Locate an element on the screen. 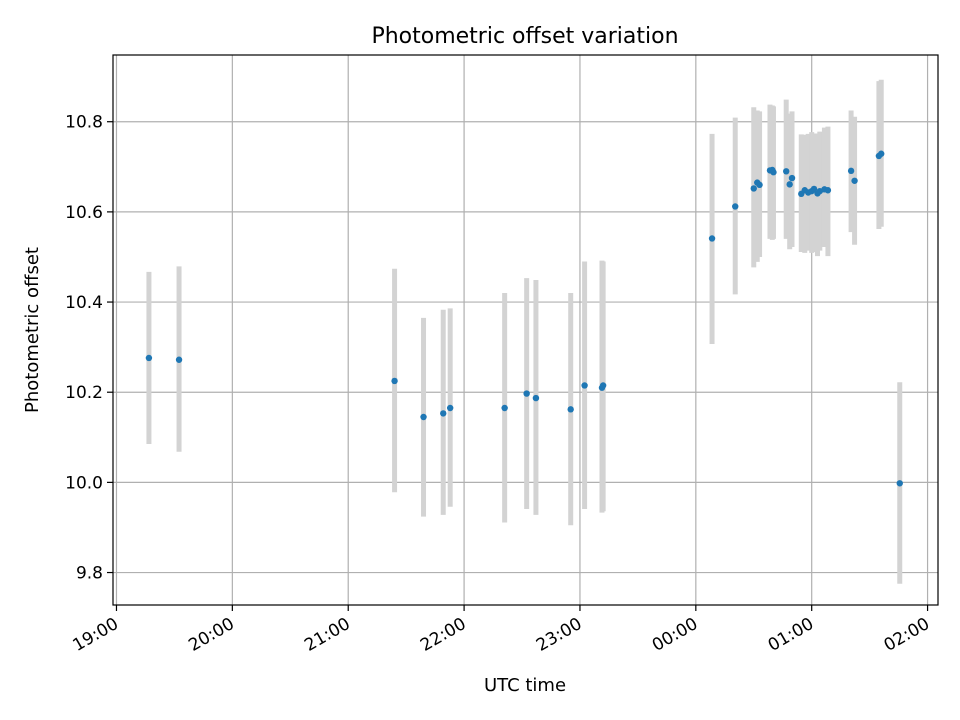 The height and width of the screenshot is (720, 960). y-tick-label: 10.4 is located at coordinates (84, 303).